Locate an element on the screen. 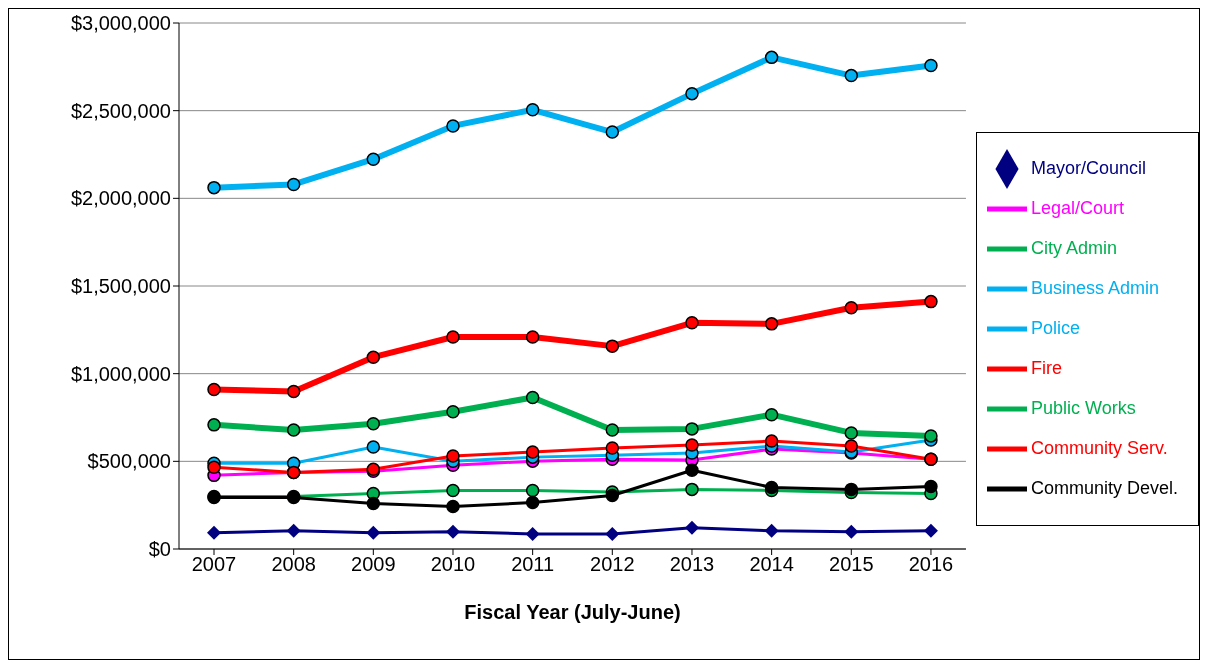  x-axis-title: Fiscal Year (July-June) is located at coordinates (572, 612).